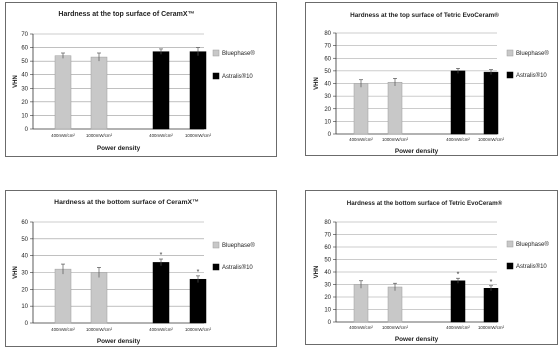  Describe the element at coordinates (126, 14) in the screenshot. I see `chart-title: Hardness at the top surface of CeramX™` at that location.